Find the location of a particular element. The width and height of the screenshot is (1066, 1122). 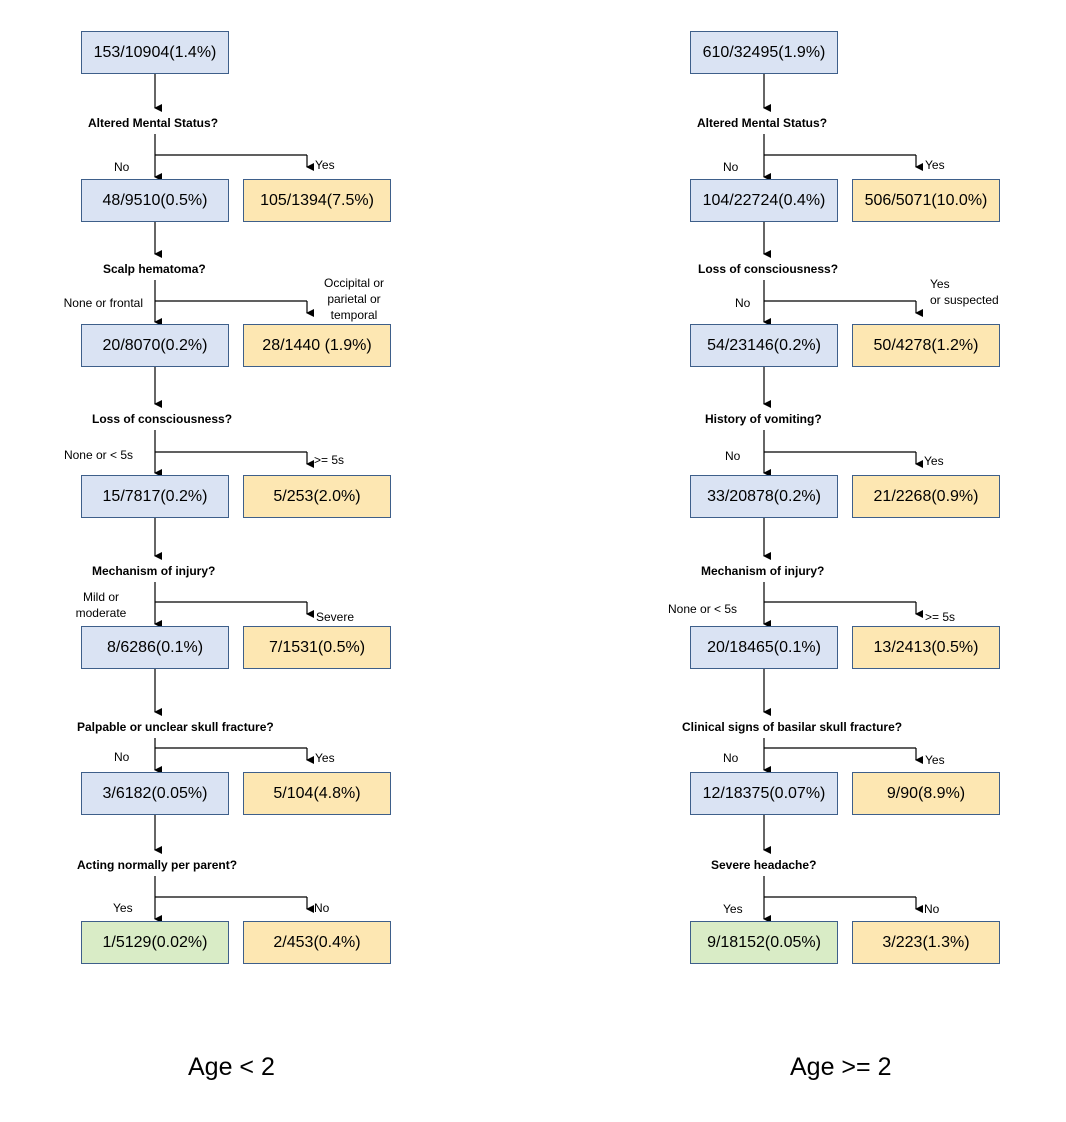

left-high-box-3: 7/1531(0.5%) is located at coordinates (317, 647).